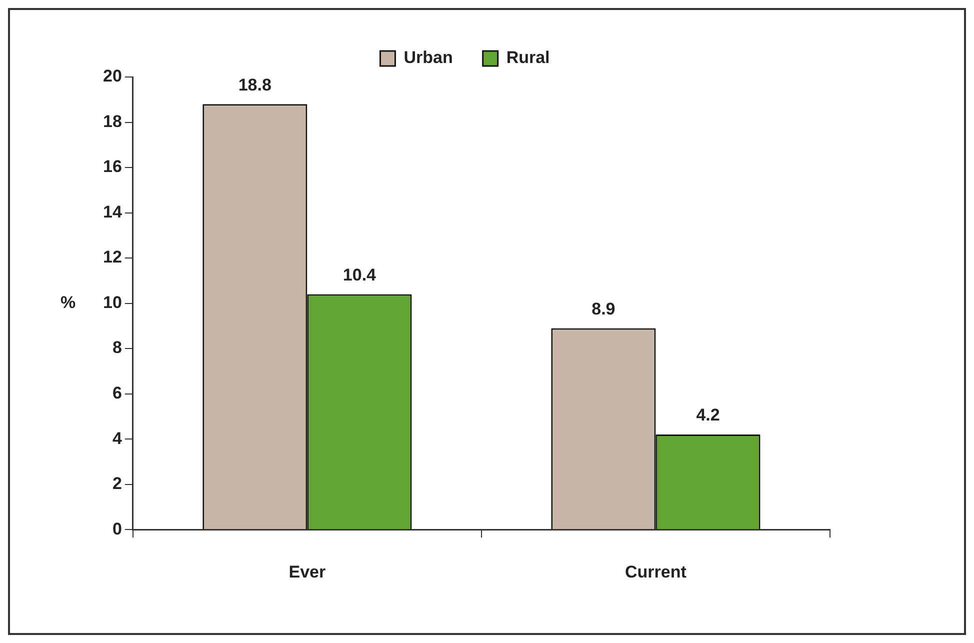 This screenshot has width=974, height=643. What do you see at coordinates (112, 212) in the screenshot?
I see `y-tick-label: 14` at bounding box center [112, 212].